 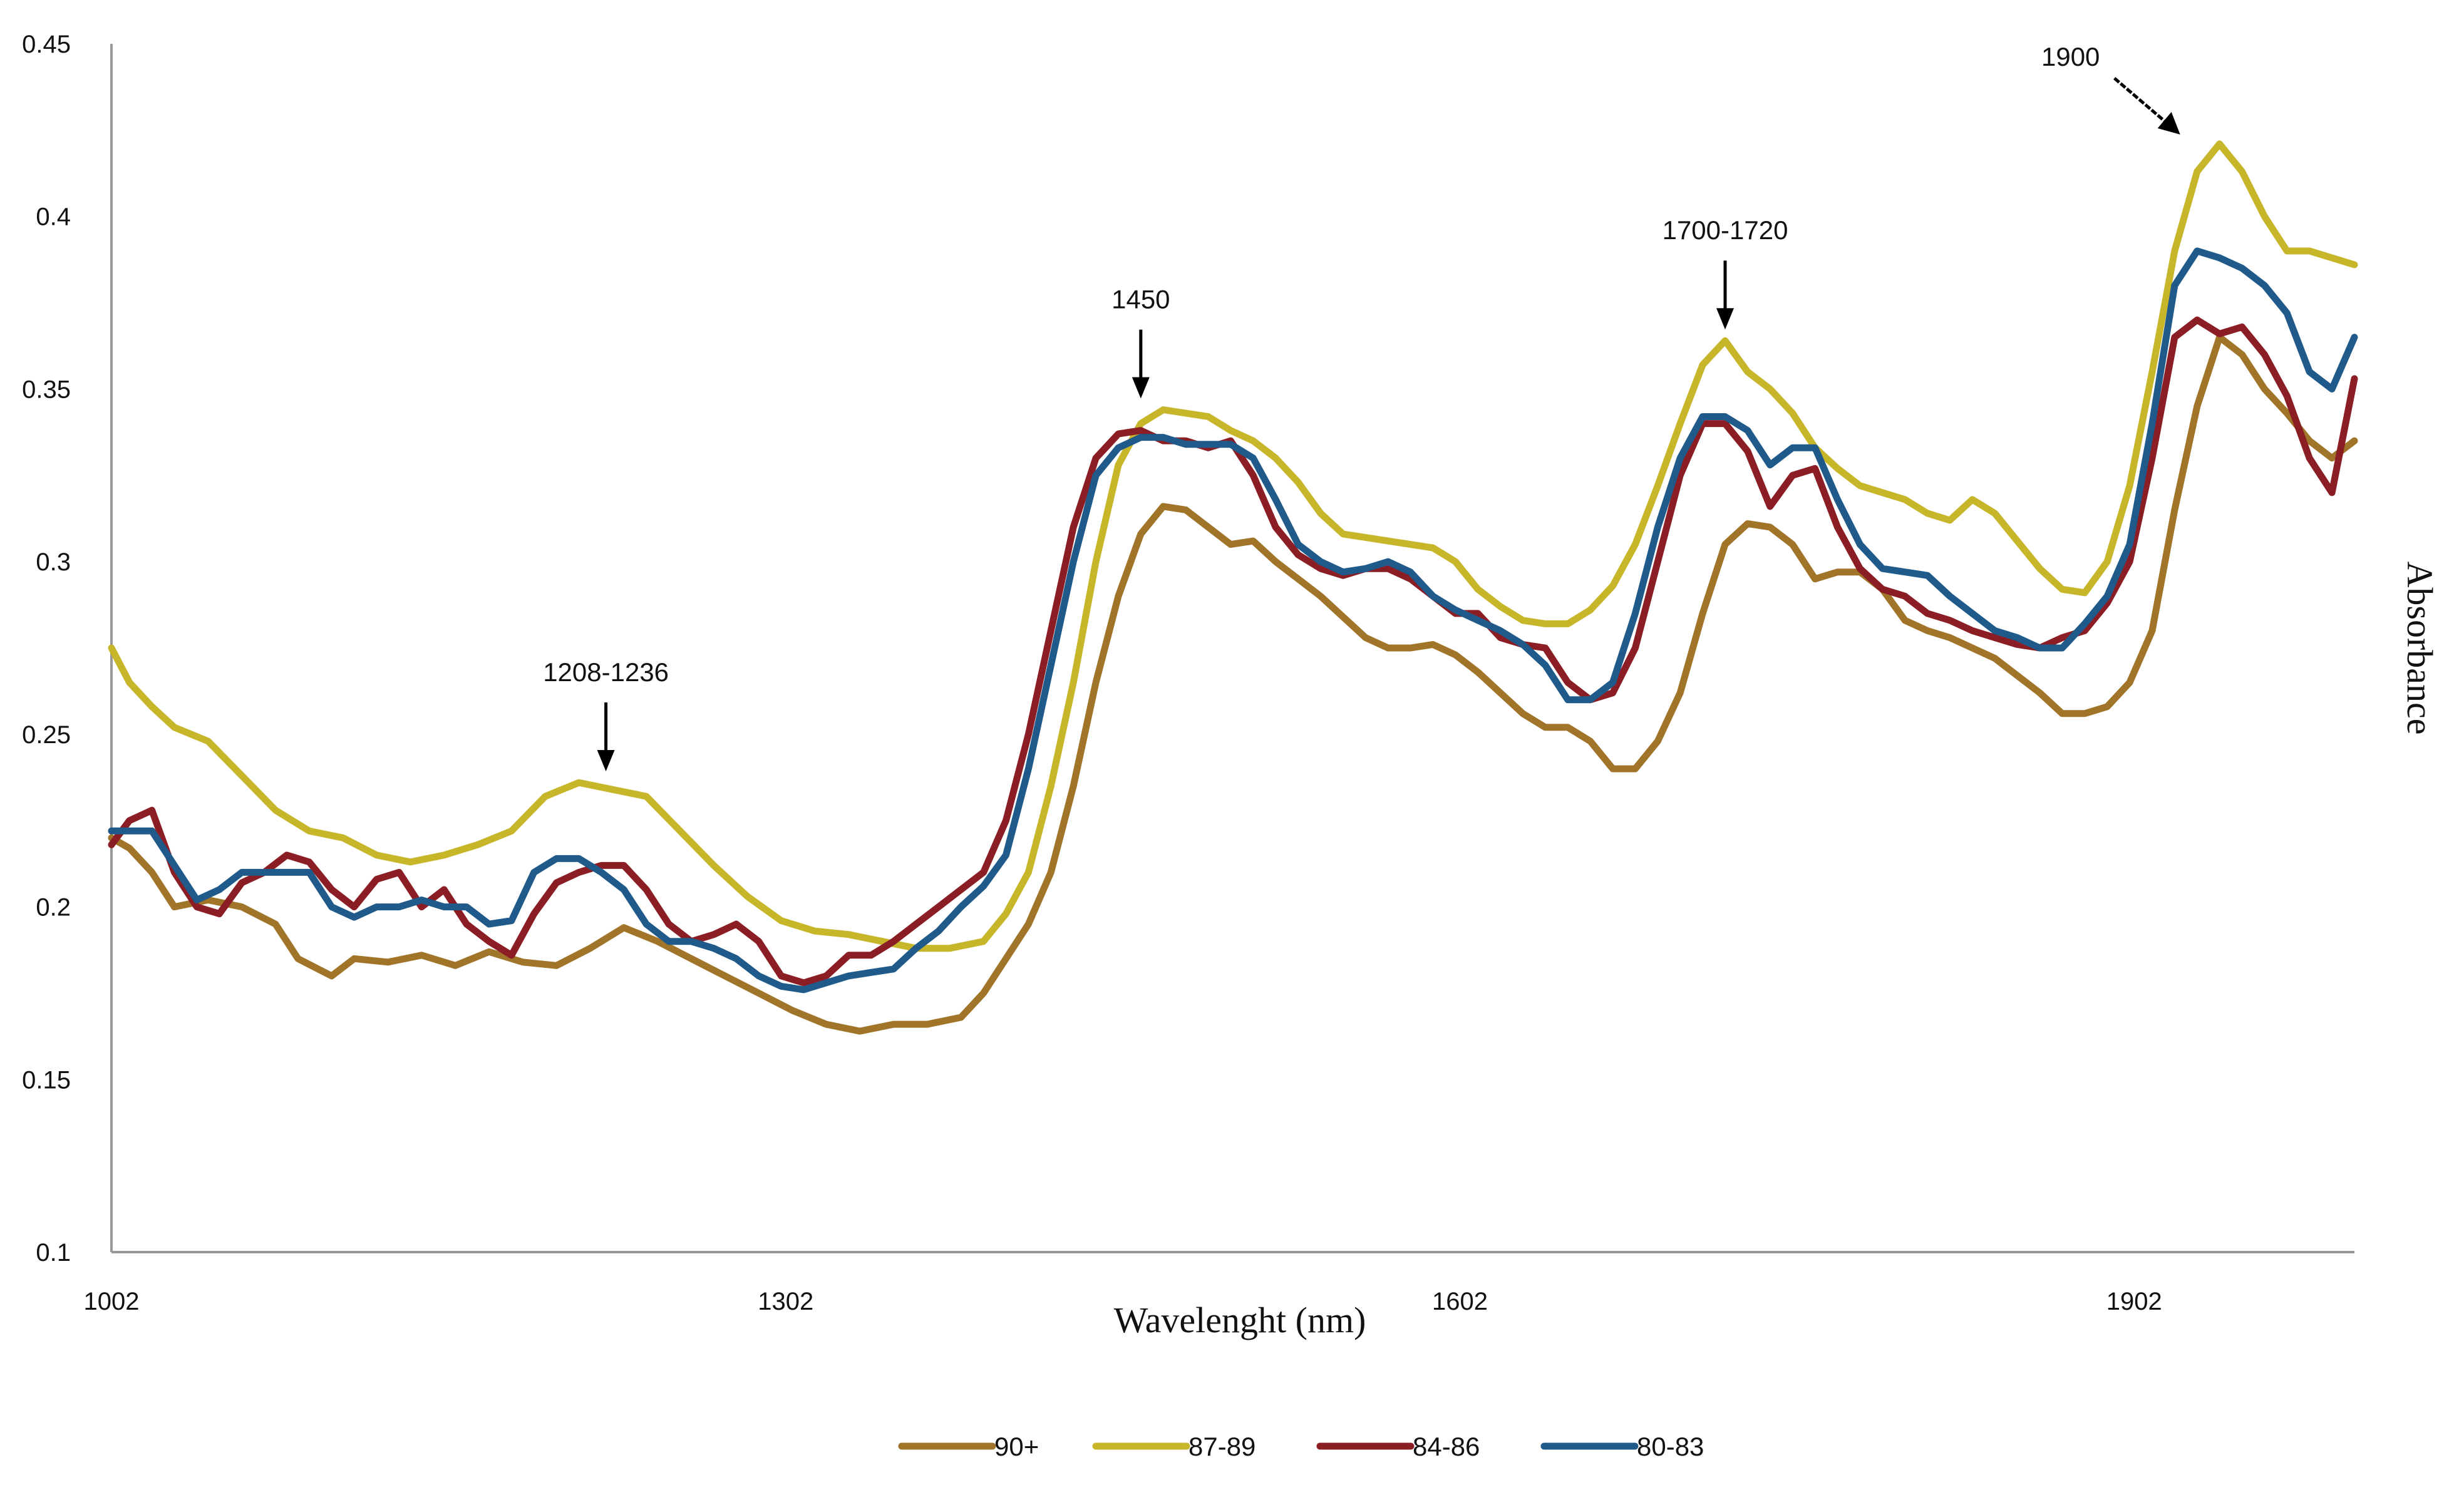 What do you see at coordinates (2070, 56) in the screenshot?
I see `annotation-label: 1900` at bounding box center [2070, 56].